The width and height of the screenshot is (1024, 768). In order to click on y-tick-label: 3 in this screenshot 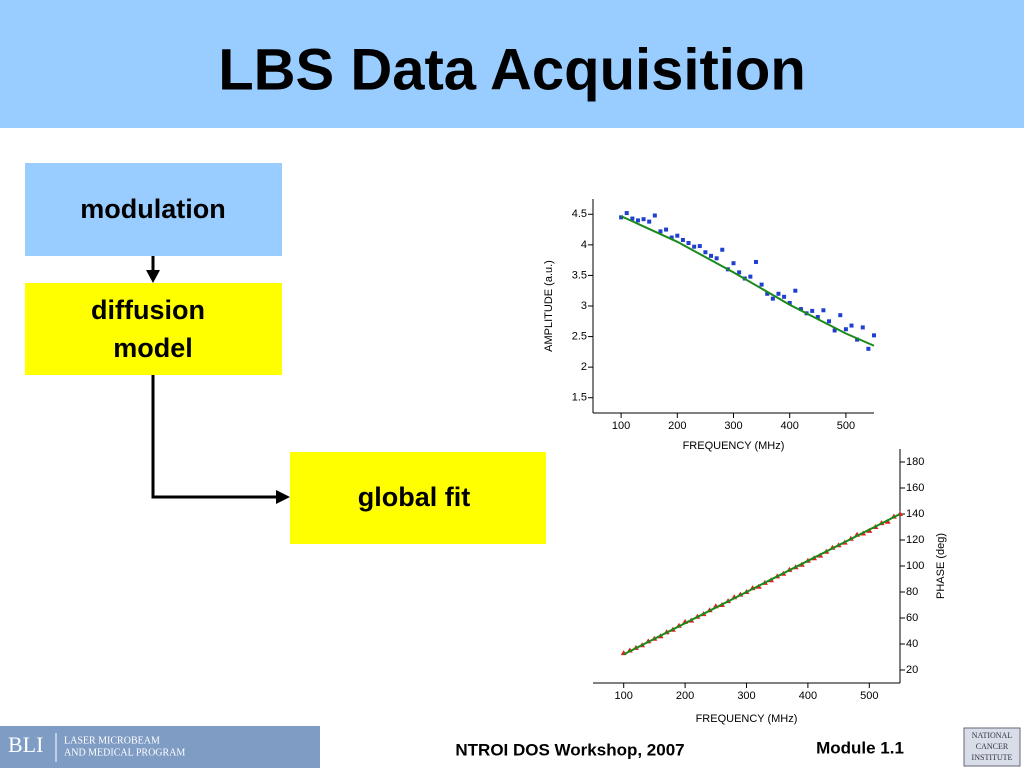, I will do `click(584, 306)`.